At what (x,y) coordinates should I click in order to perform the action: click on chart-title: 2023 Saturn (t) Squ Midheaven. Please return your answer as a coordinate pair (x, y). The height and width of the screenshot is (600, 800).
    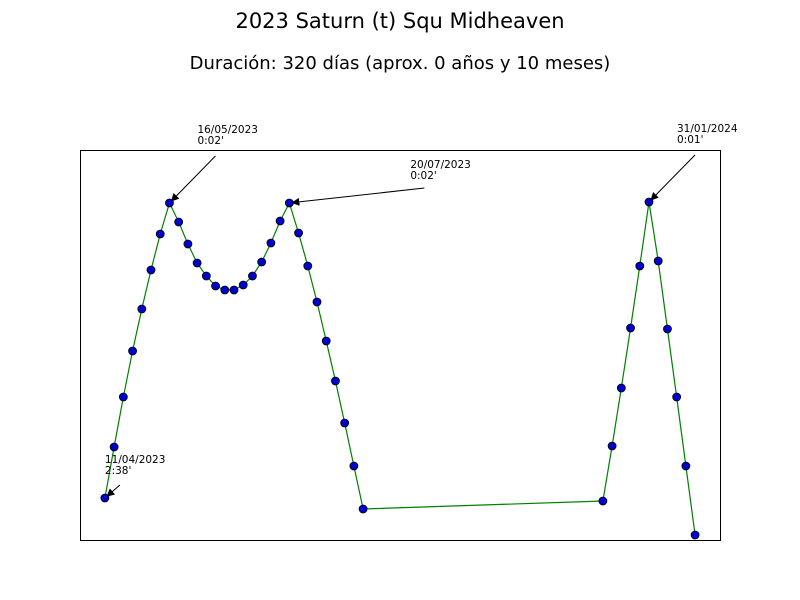
    Looking at the image, I should click on (399, 21).